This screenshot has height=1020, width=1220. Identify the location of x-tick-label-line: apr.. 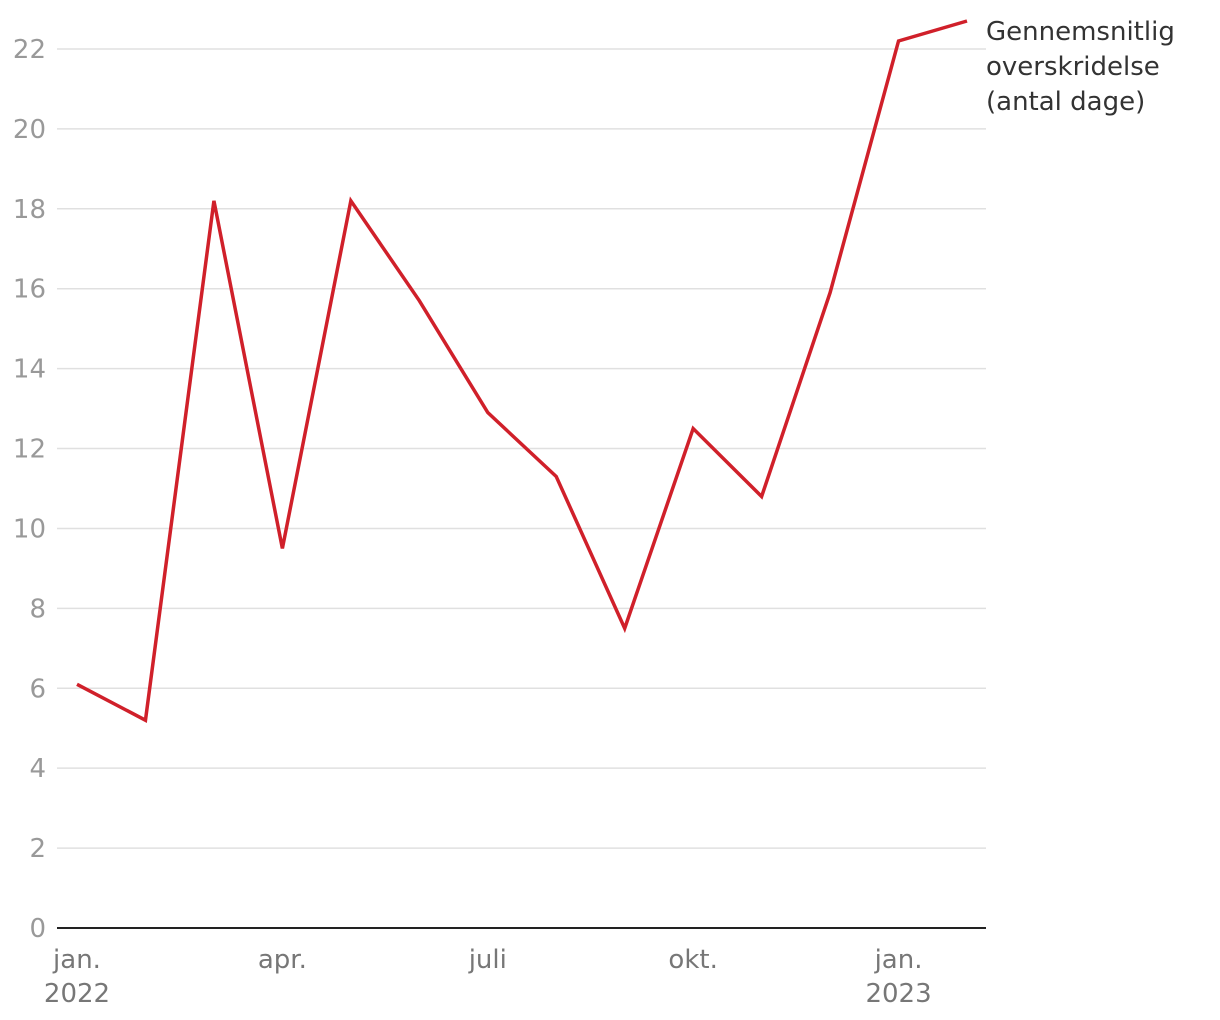
(282, 960).